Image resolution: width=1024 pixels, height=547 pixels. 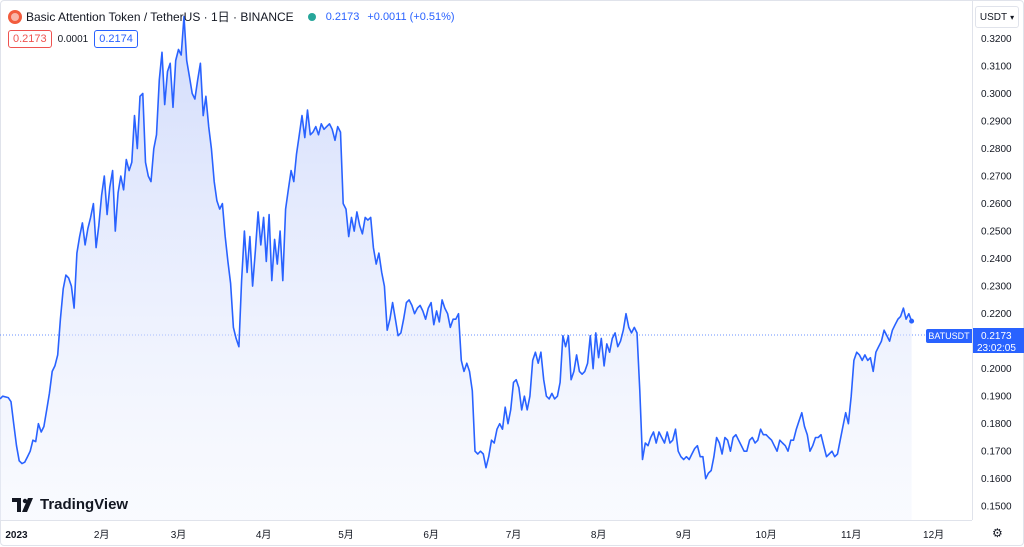 I want to click on y-tick-label: 0.2400, so click(x=996, y=259).